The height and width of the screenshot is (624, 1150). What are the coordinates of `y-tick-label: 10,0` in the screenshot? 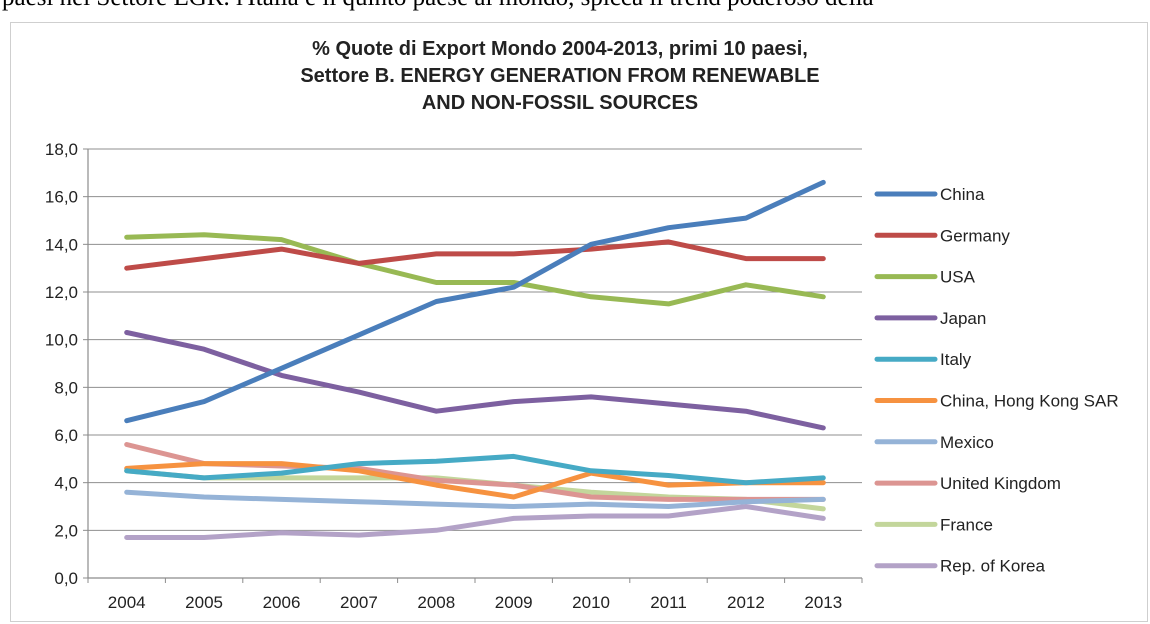 It's located at (61, 340).